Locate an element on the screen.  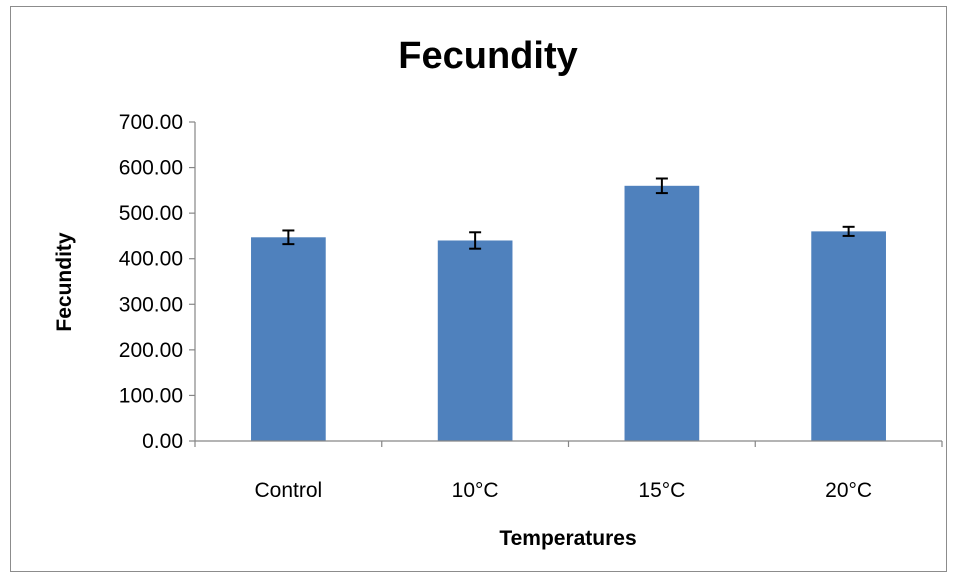
x-tick-label: 15°C is located at coordinates (661, 490).